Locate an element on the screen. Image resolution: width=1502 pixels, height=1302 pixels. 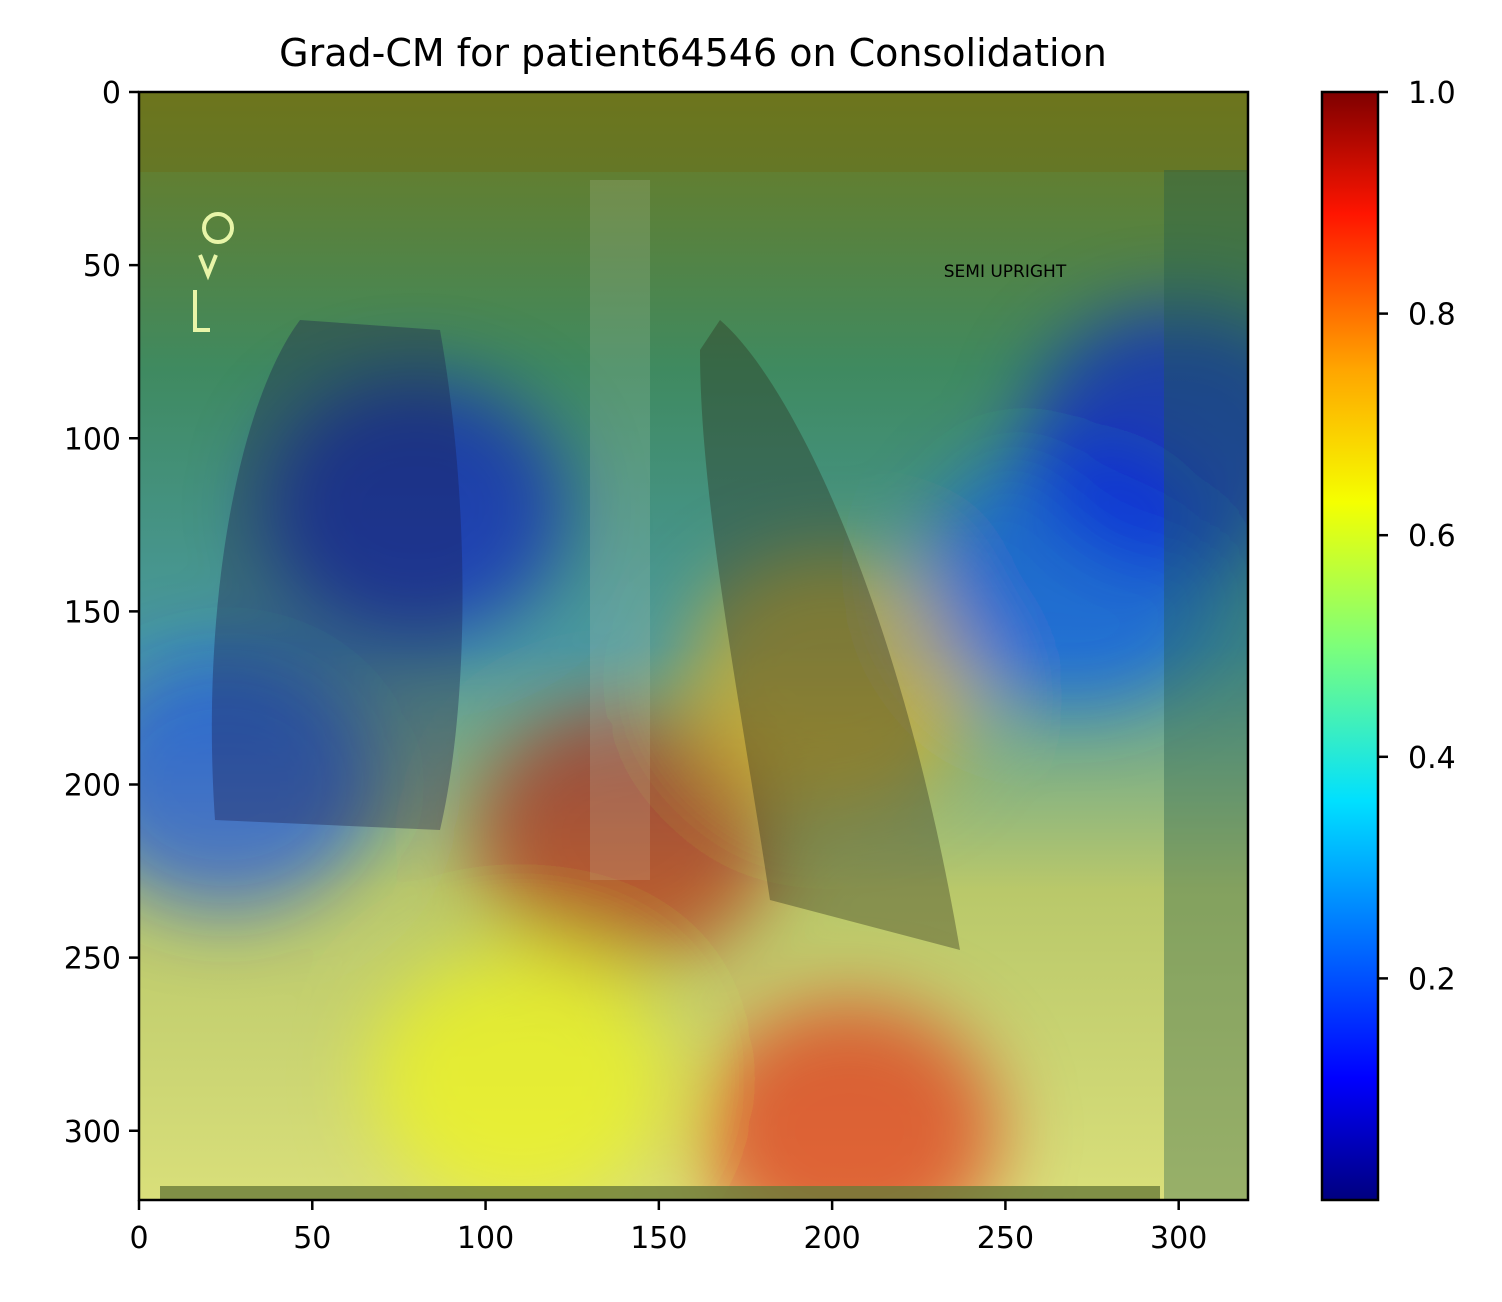
colorbar is located at coordinates (1350, 646).